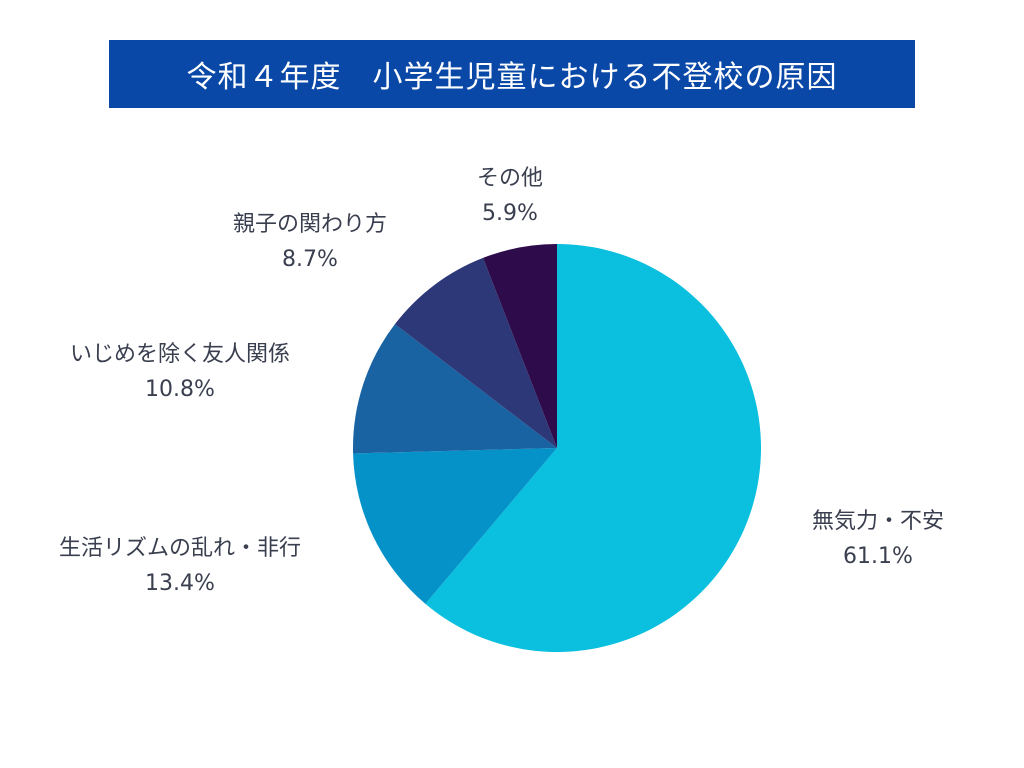  I want to click on slice-value-other: 5.9%, so click(510, 213).